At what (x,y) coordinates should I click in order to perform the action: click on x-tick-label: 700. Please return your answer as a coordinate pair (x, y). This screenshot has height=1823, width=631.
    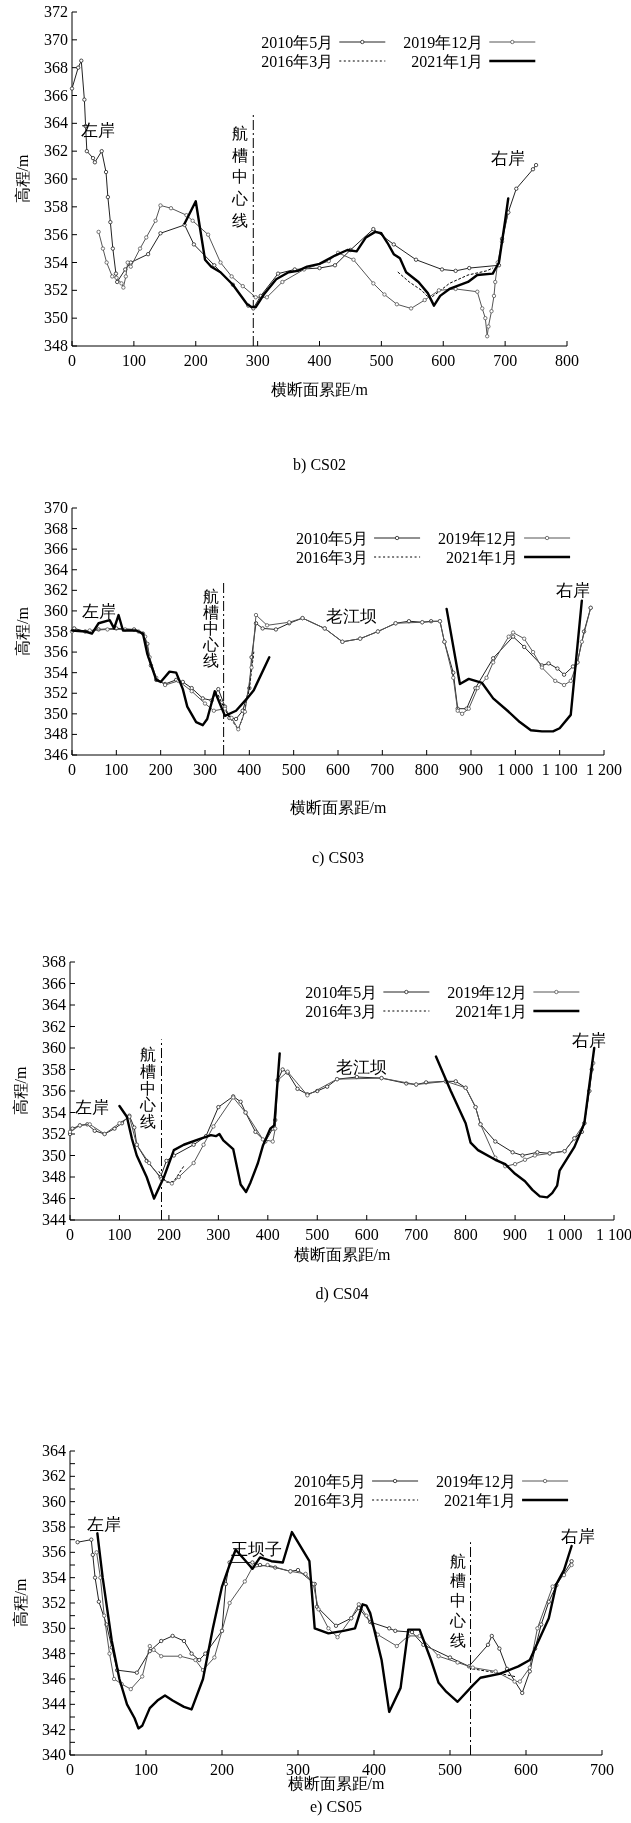
    Looking at the image, I should click on (416, 1234).